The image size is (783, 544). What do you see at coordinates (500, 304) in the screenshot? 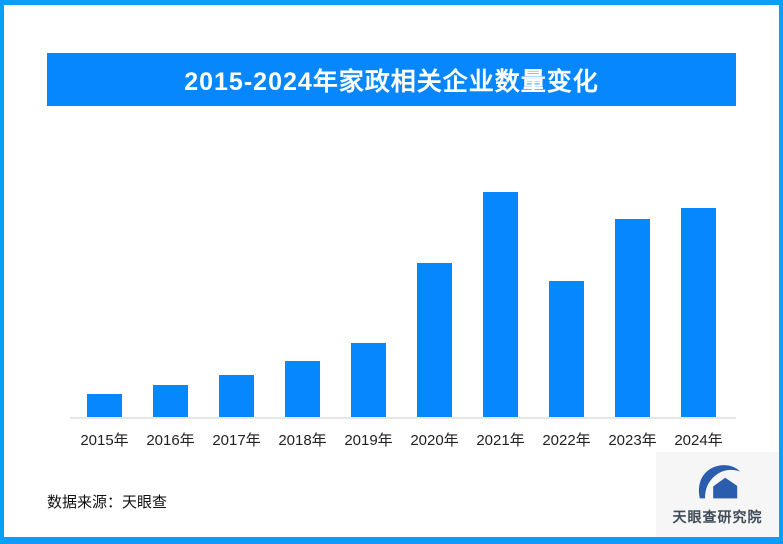
I see `bar-2021` at bounding box center [500, 304].